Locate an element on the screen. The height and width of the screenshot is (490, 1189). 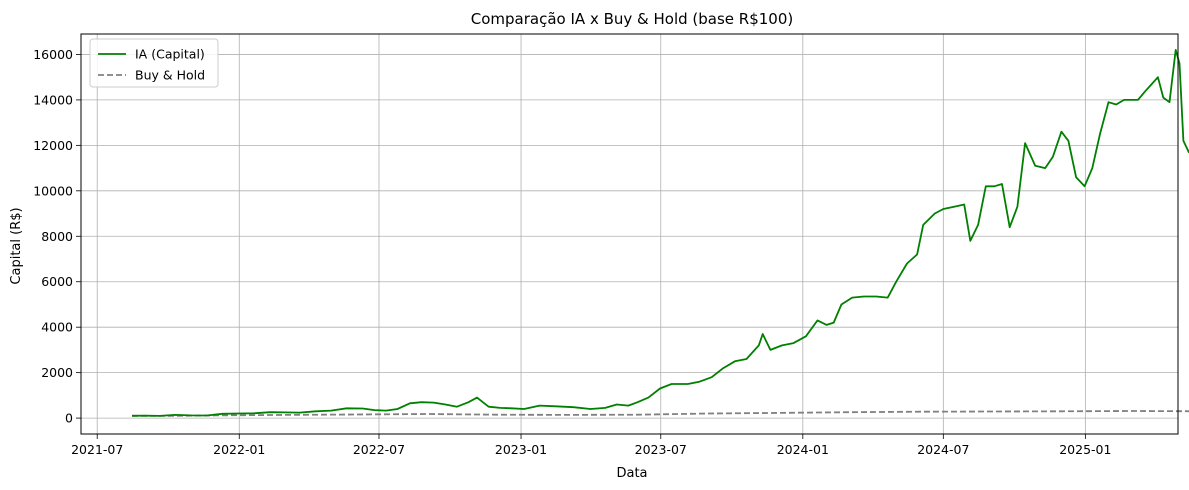
y-tick-label: 8000 is located at coordinates (57, 236).